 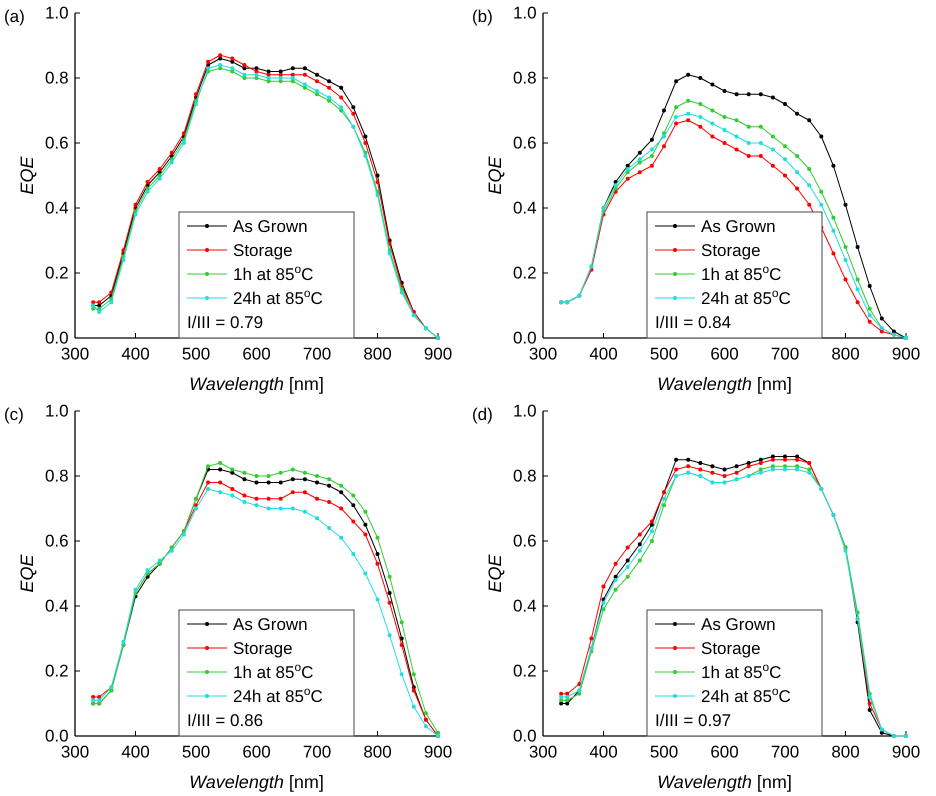 I want to click on x-tick-label: 700, so click(x=317, y=354).